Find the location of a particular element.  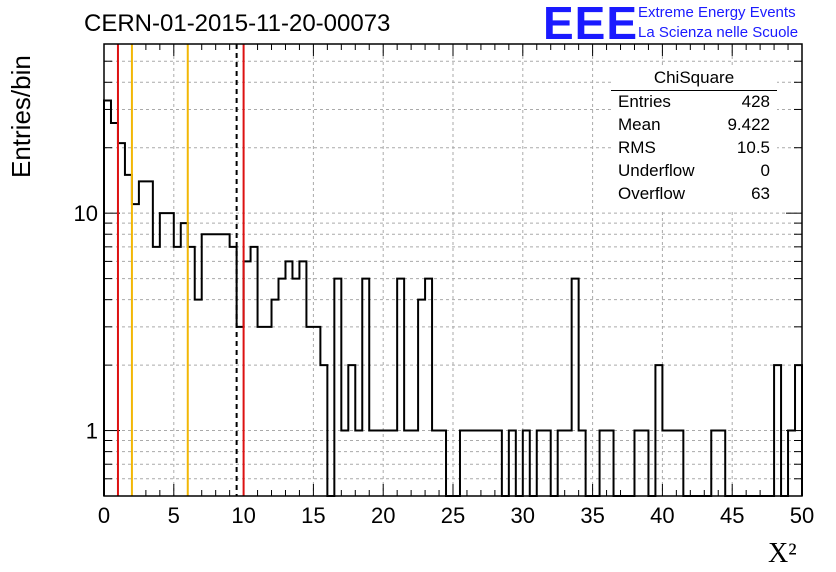

stats-value: 0 is located at coordinates (765, 170).